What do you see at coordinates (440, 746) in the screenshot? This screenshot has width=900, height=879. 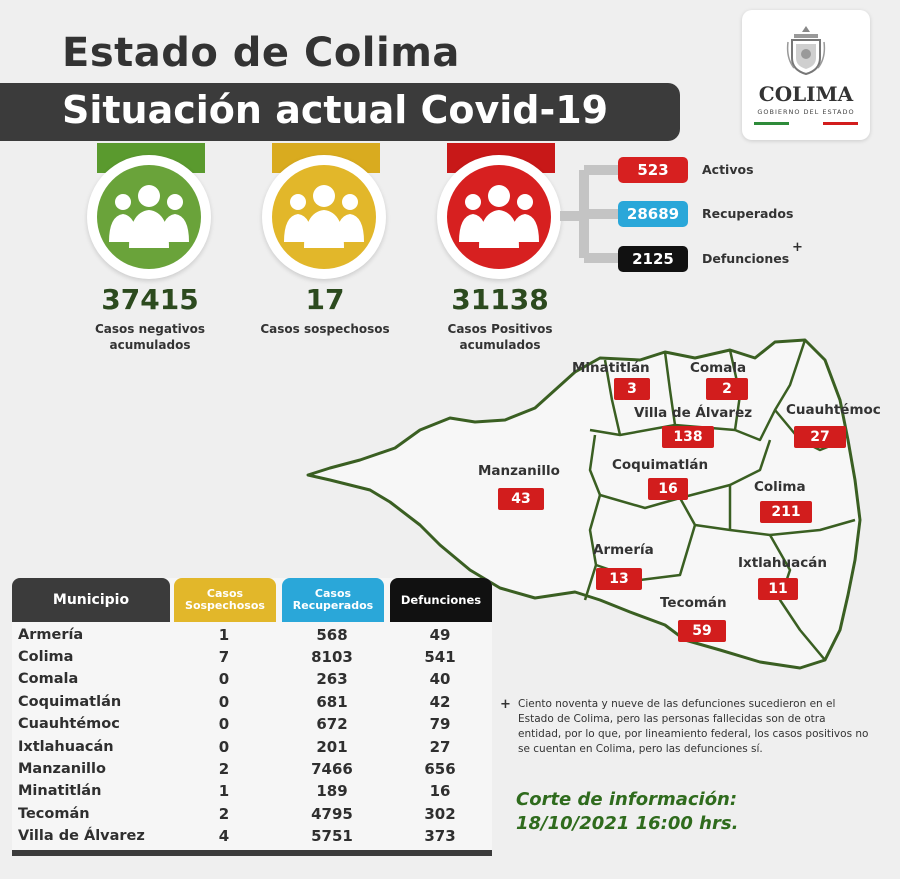 I see `cell-defunciones: 27` at bounding box center [440, 746].